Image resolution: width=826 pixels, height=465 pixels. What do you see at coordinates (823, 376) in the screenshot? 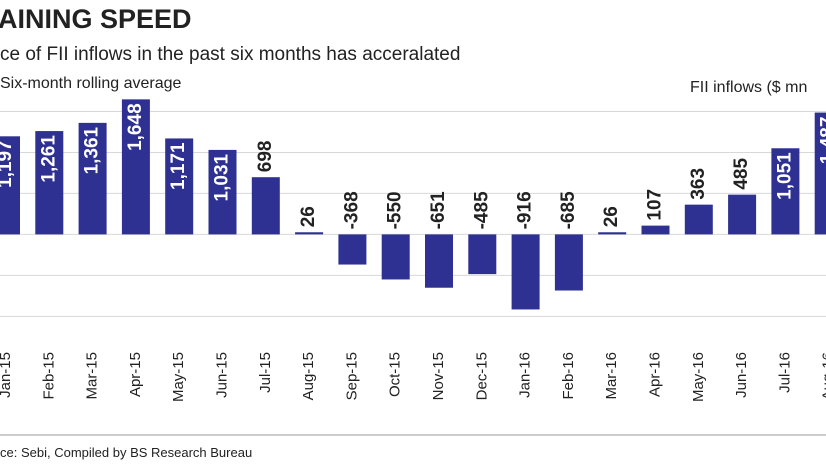
I see `x-tick-label: Aug-16` at bounding box center [823, 376].